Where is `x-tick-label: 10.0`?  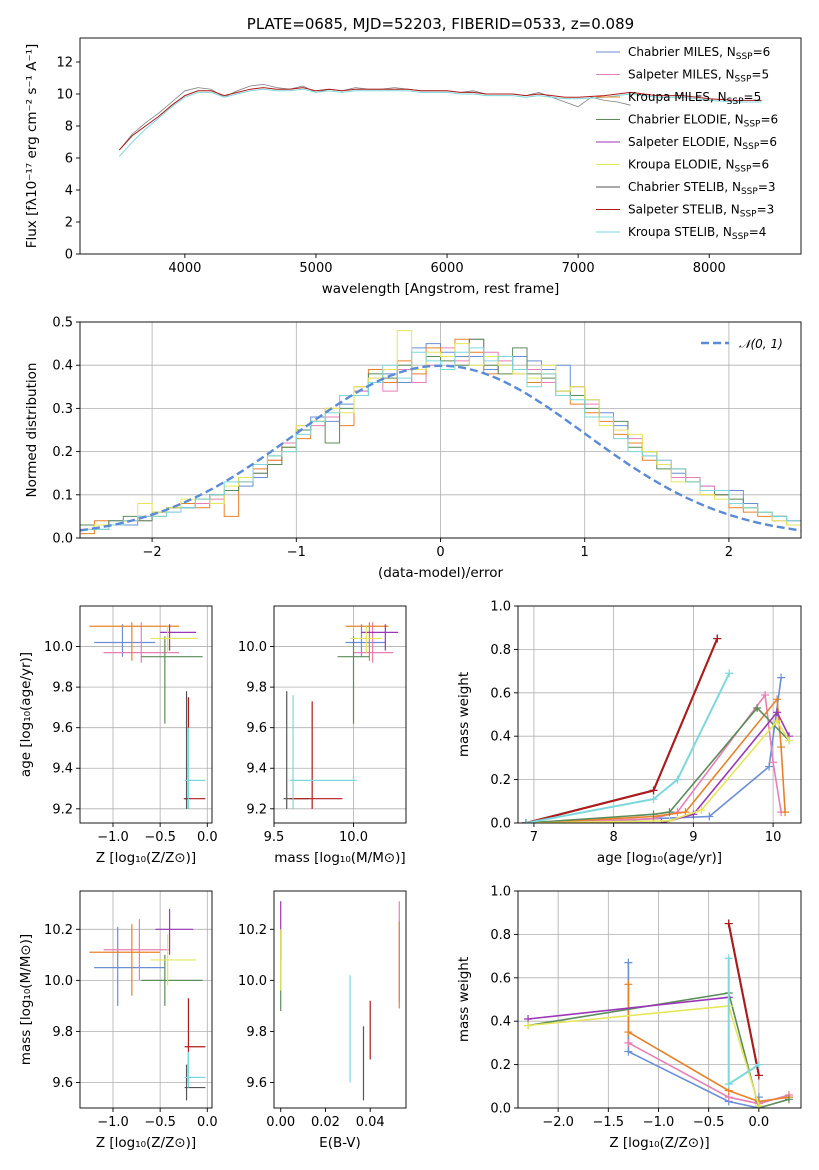 x-tick-label: 10.0 is located at coordinates (353, 837).